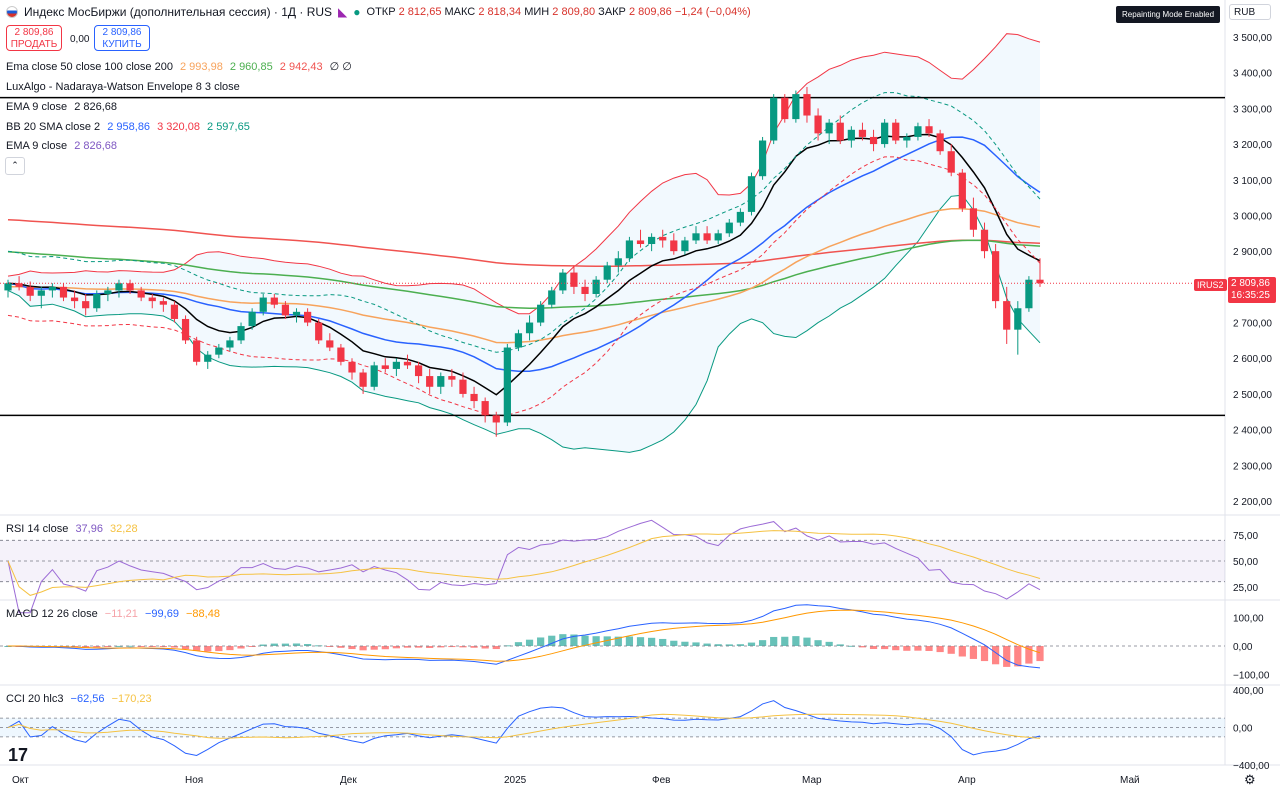 The height and width of the screenshot is (791, 1280). I want to click on legend-ema9-a: EMA 9 close 2 826,68, so click(63, 107).